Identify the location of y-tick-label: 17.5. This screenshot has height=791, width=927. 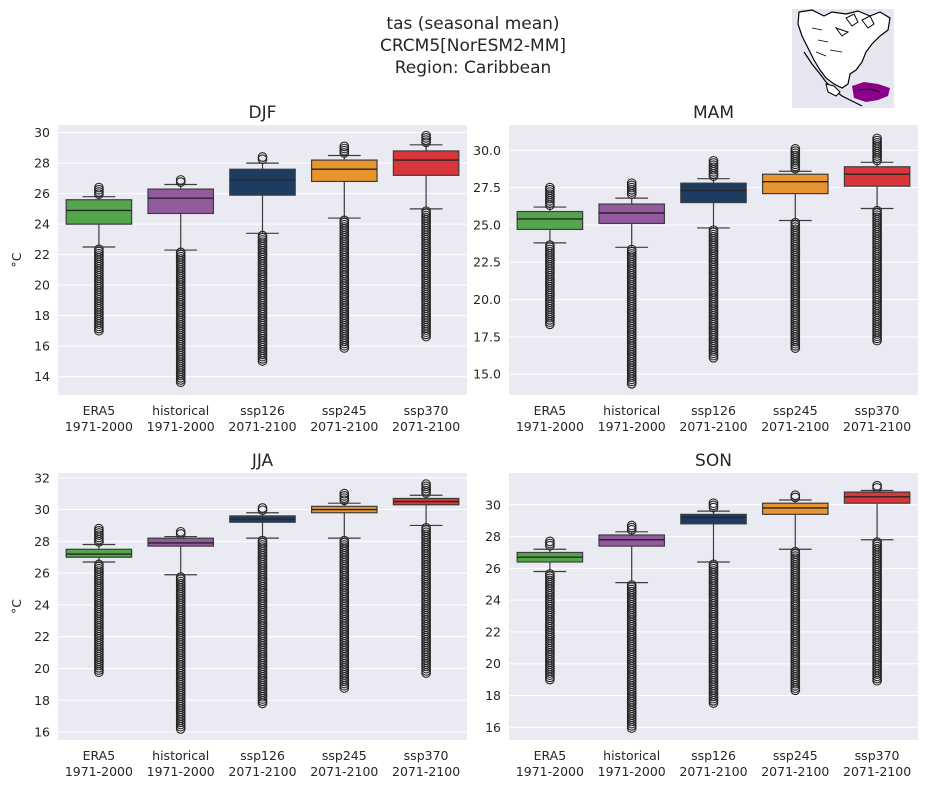
(487, 336).